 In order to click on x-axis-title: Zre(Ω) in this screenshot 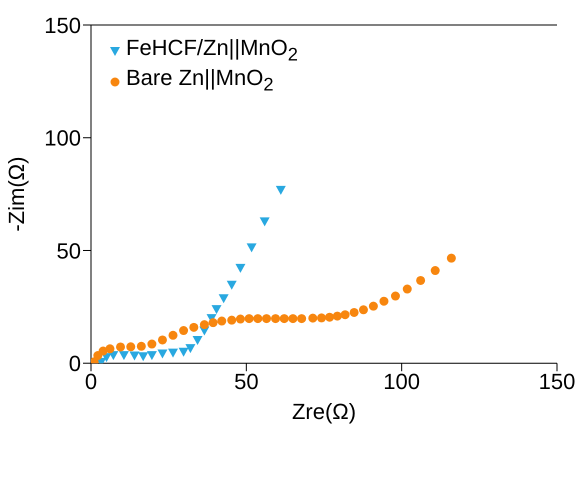, I will do `click(324, 411)`.